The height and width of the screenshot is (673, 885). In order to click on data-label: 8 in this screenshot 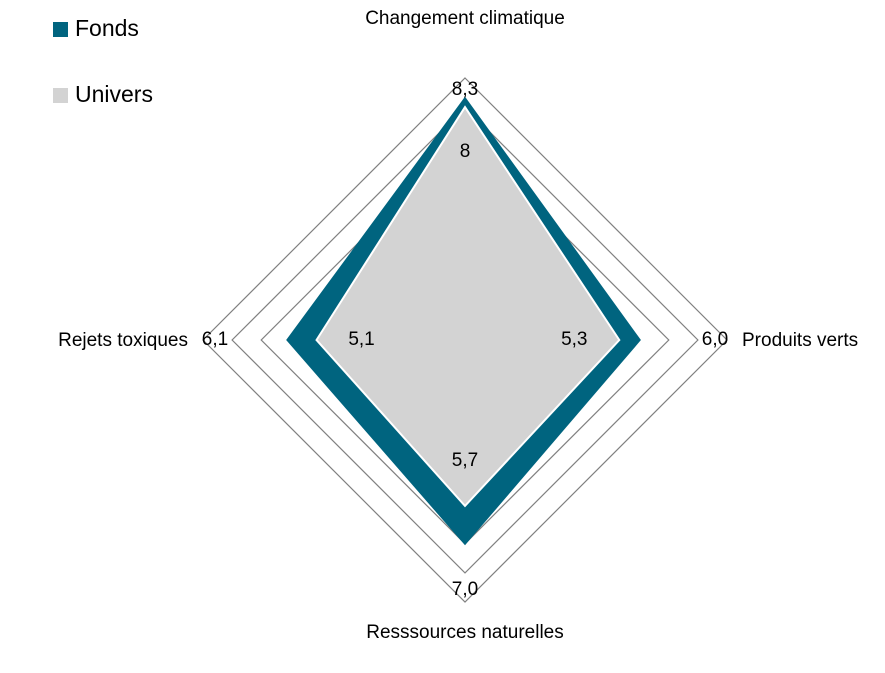, I will do `click(465, 151)`.